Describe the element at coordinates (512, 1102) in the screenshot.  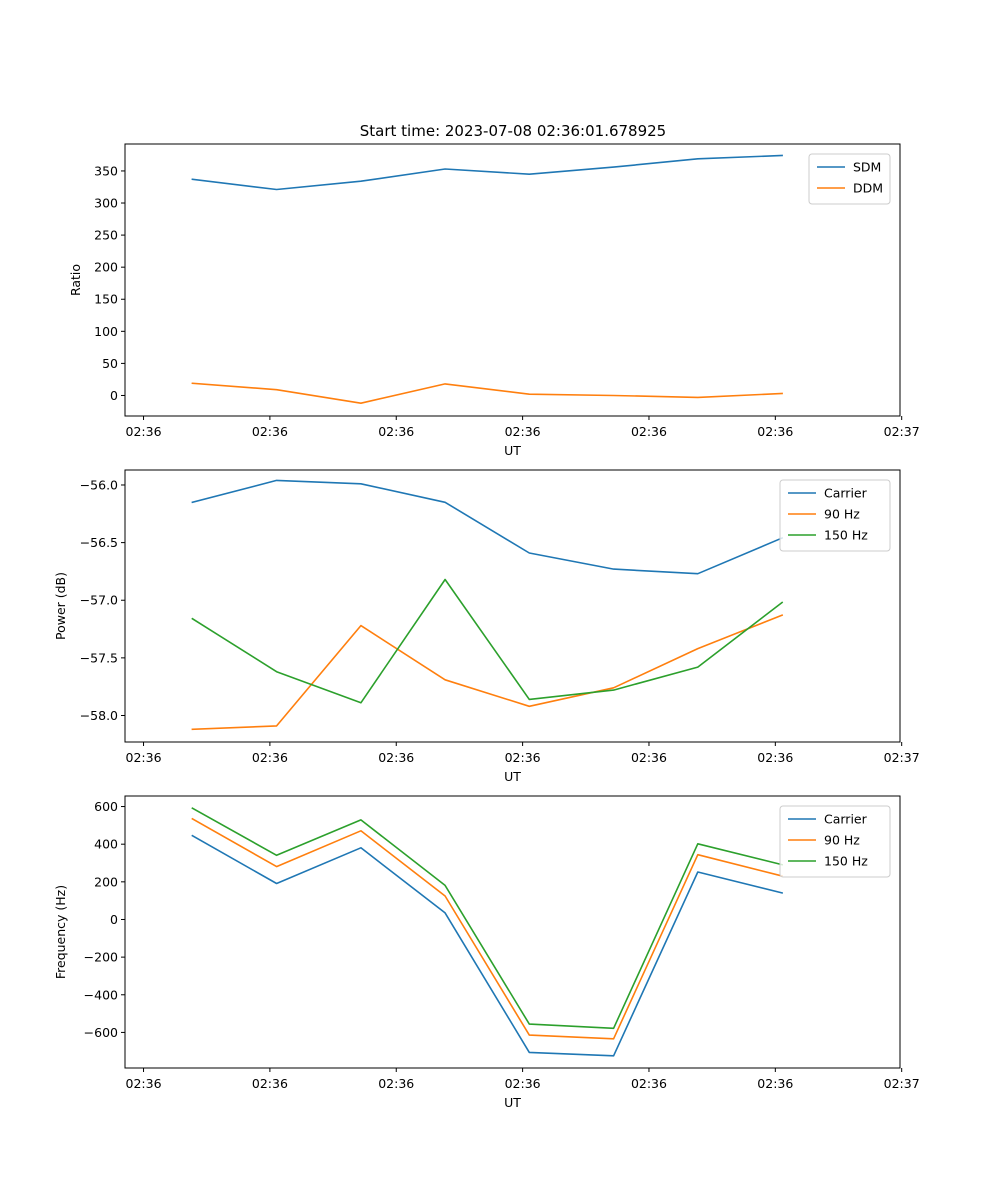
I see `chart-2-x-axis-label: UT` at that location.